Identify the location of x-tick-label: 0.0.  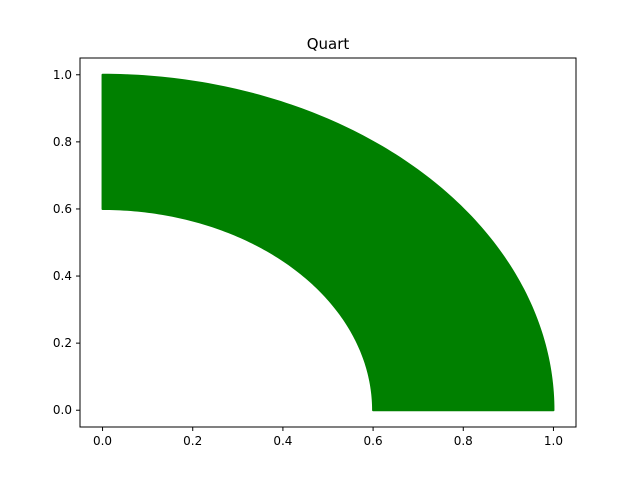
(102, 441).